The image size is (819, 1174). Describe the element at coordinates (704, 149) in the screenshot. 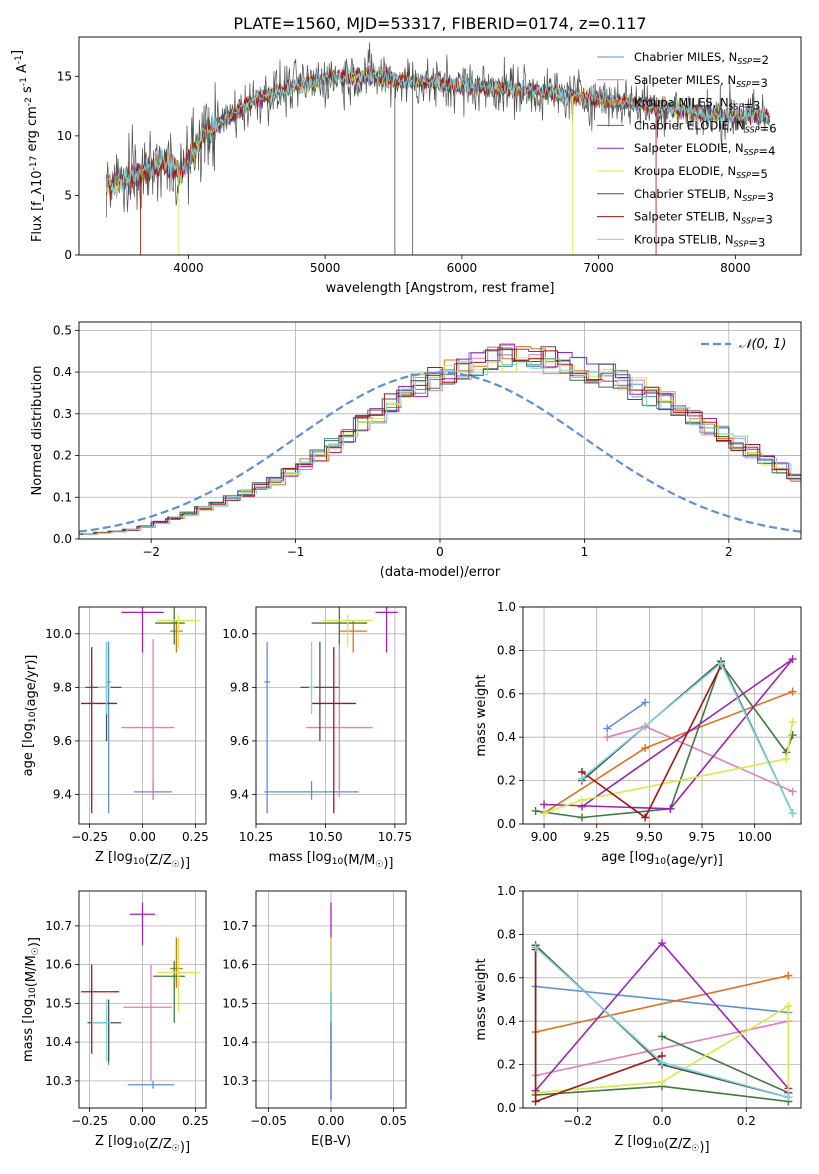

I see `legend-label: Salpeter ELODIE, NSSP=4` at that location.